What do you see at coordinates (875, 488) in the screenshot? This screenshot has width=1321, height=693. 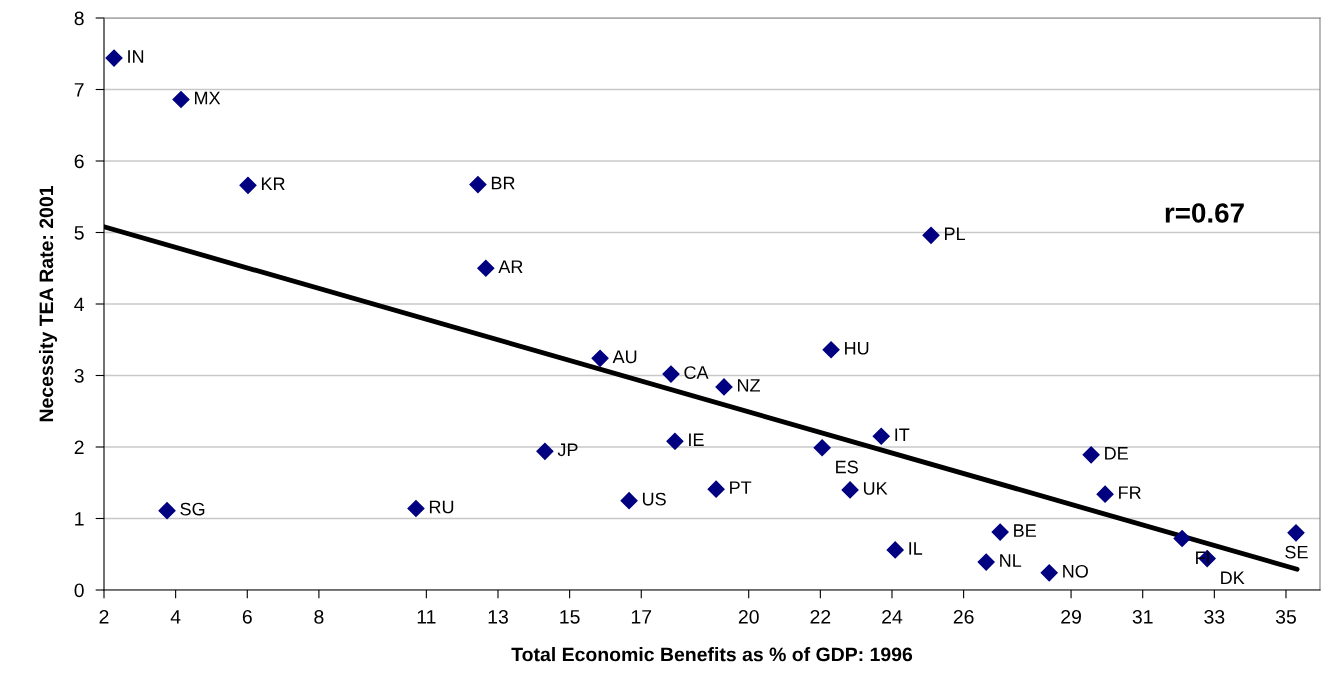 I see `annotation: UK` at bounding box center [875, 488].